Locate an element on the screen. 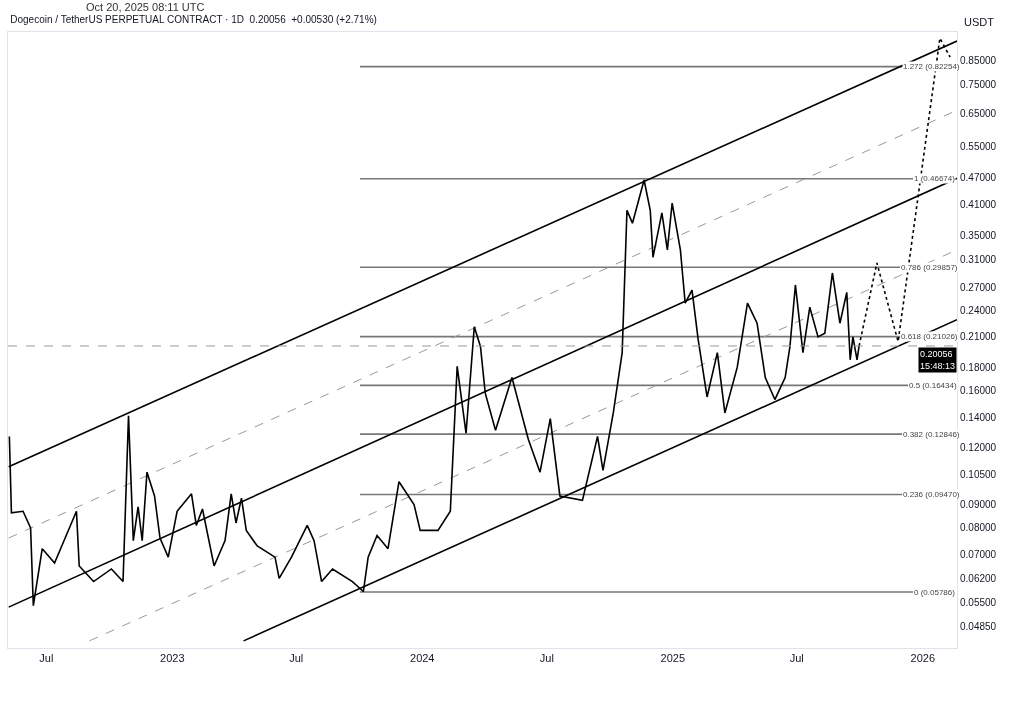 The width and height of the screenshot is (1024, 710). y-tick-label: 0.24000 is located at coordinates (978, 310).